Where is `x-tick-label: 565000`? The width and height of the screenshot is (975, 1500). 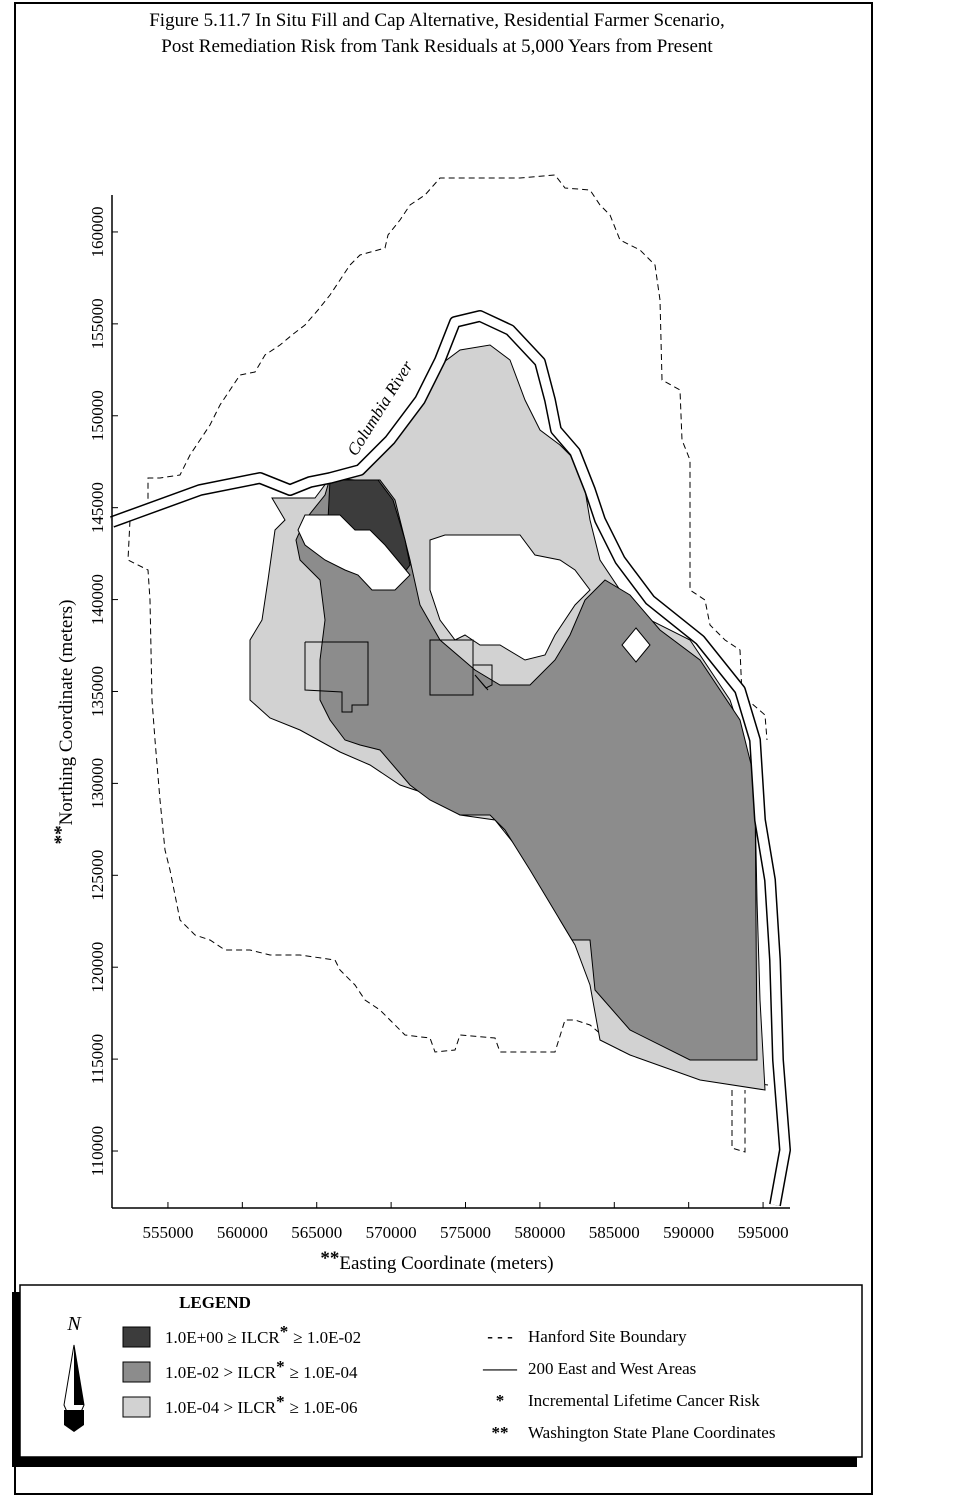
x-tick-label: 565000 is located at coordinates (316, 1232).